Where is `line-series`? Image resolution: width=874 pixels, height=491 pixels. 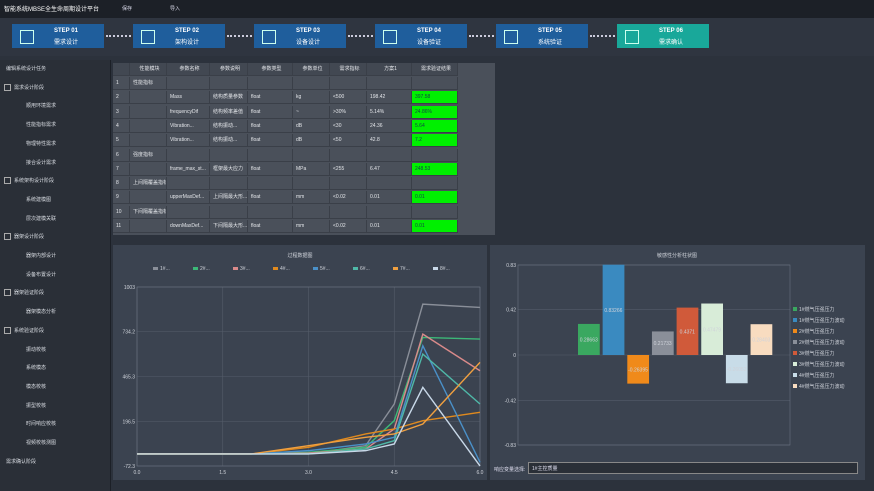 line-series is located at coordinates (309, 426).